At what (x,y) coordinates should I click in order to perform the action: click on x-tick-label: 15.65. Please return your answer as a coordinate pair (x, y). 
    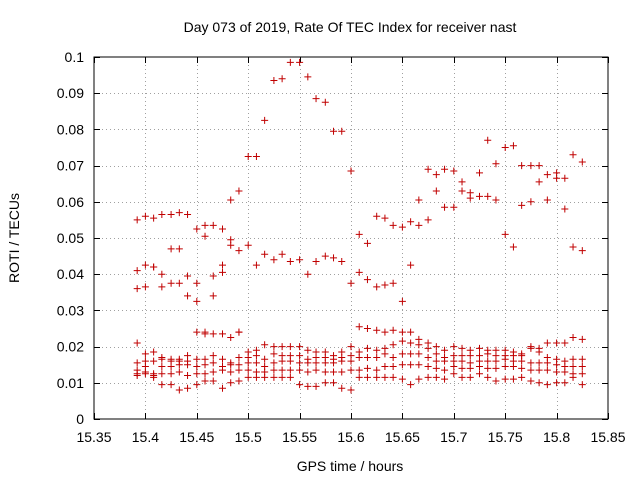
    Looking at the image, I should click on (402, 437).